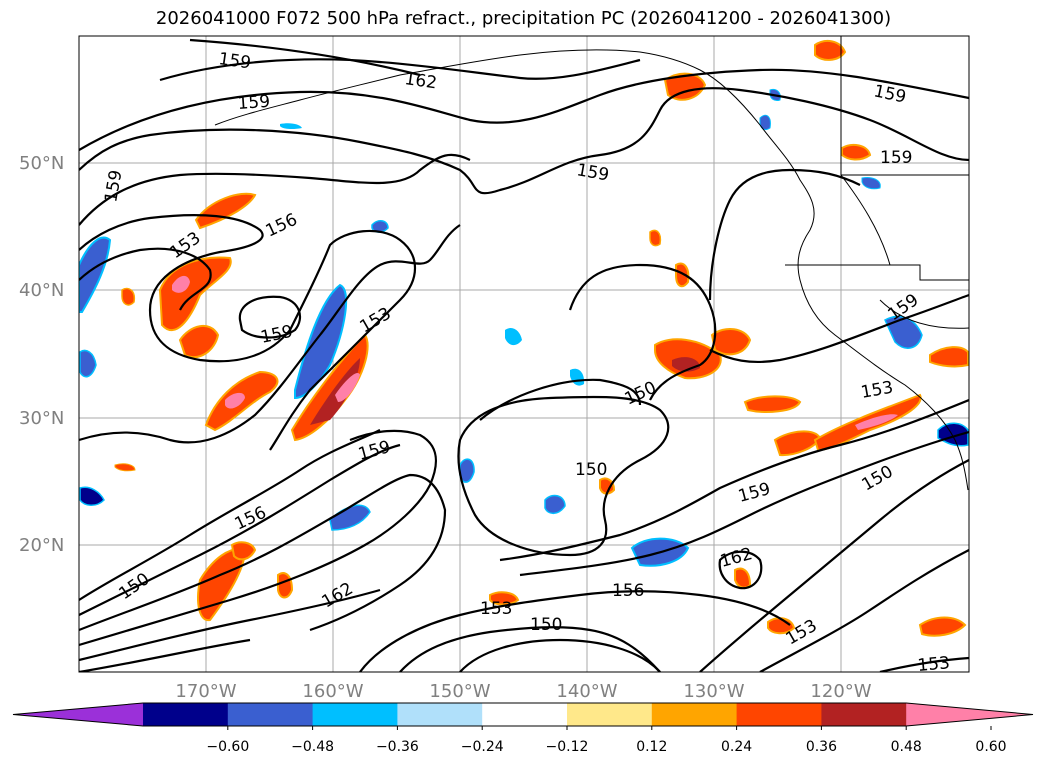 The image size is (1047, 765). What do you see at coordinates (969, 714) in the screenshot?
I see `colorbar-extend-max` at bounding box center [969, 714].